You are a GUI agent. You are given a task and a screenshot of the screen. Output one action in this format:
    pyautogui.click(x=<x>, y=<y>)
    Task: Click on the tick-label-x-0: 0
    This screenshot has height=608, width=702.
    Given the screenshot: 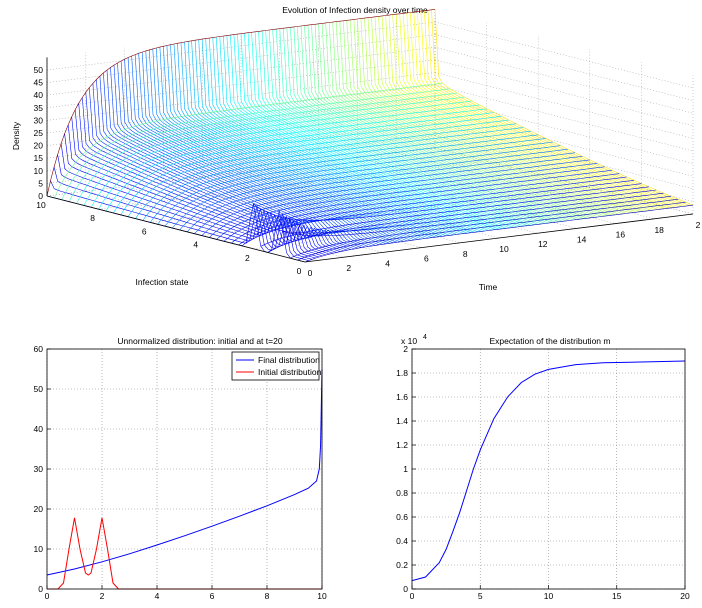 What is the action you would take?
    pyautogui.click(x=47, y=596)
    